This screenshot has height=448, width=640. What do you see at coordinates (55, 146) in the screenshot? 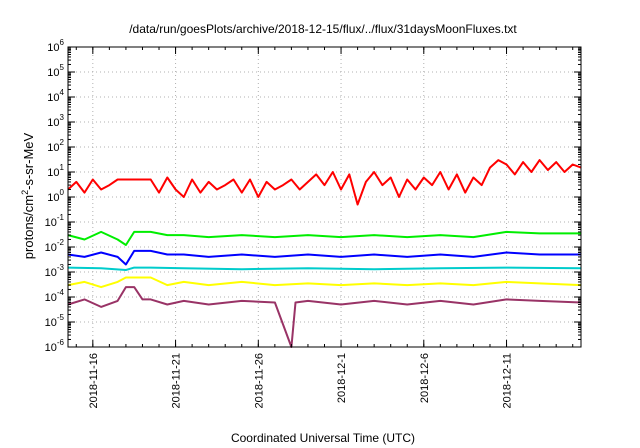
I see `y-tick-label: 10²` at bounding box center [55, 146].